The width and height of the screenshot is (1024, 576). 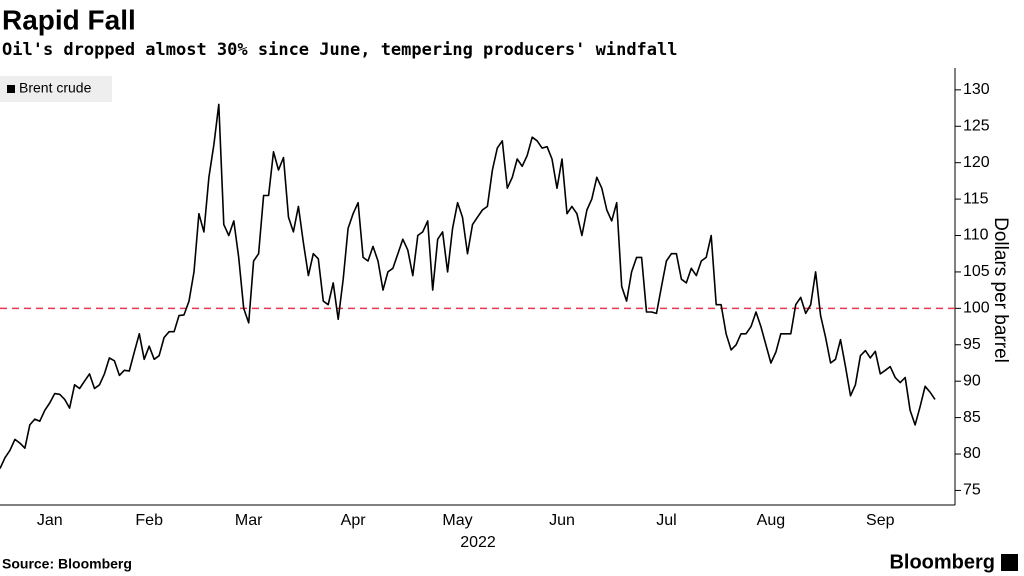 What do you see at coordinates (771, 520) in the screenshot?
I see `x-tick-label: Aug` at bounding box center [771, 520].